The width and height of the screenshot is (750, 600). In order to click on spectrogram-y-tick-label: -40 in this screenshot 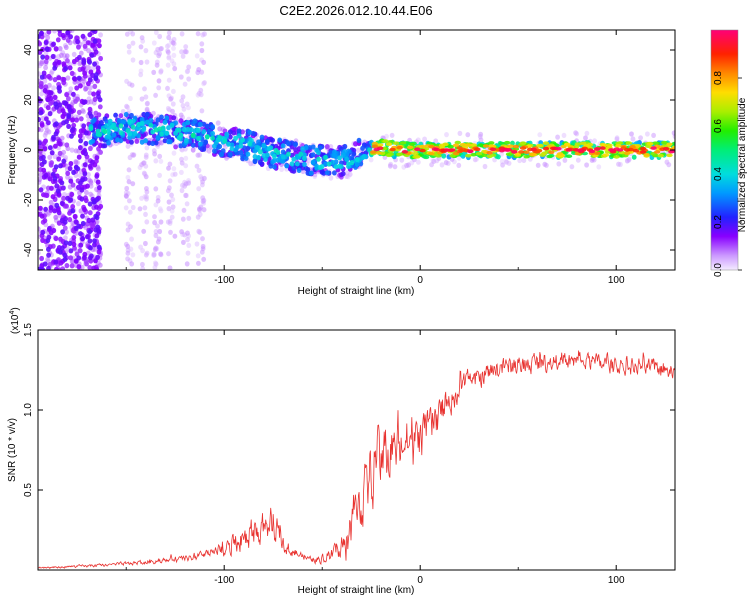, I will do `click(28, 249)`.